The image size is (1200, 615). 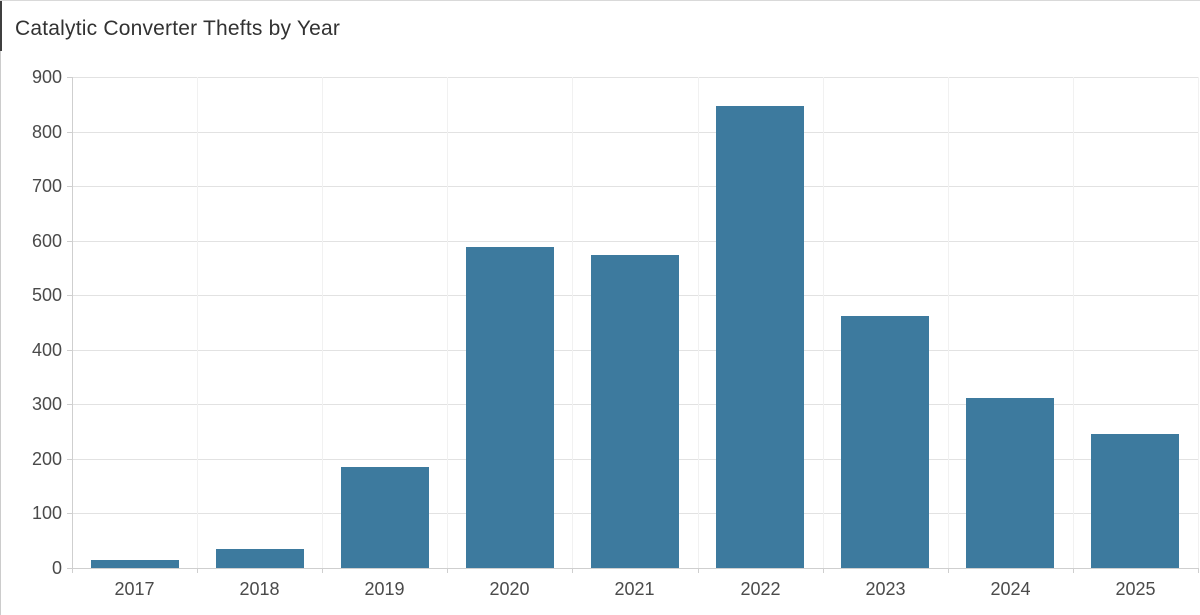 What do you see at coordinates (634, 589) in the screenshot?
I see `x-axis-label-2021: 2021` at bounding box center [634, 589].